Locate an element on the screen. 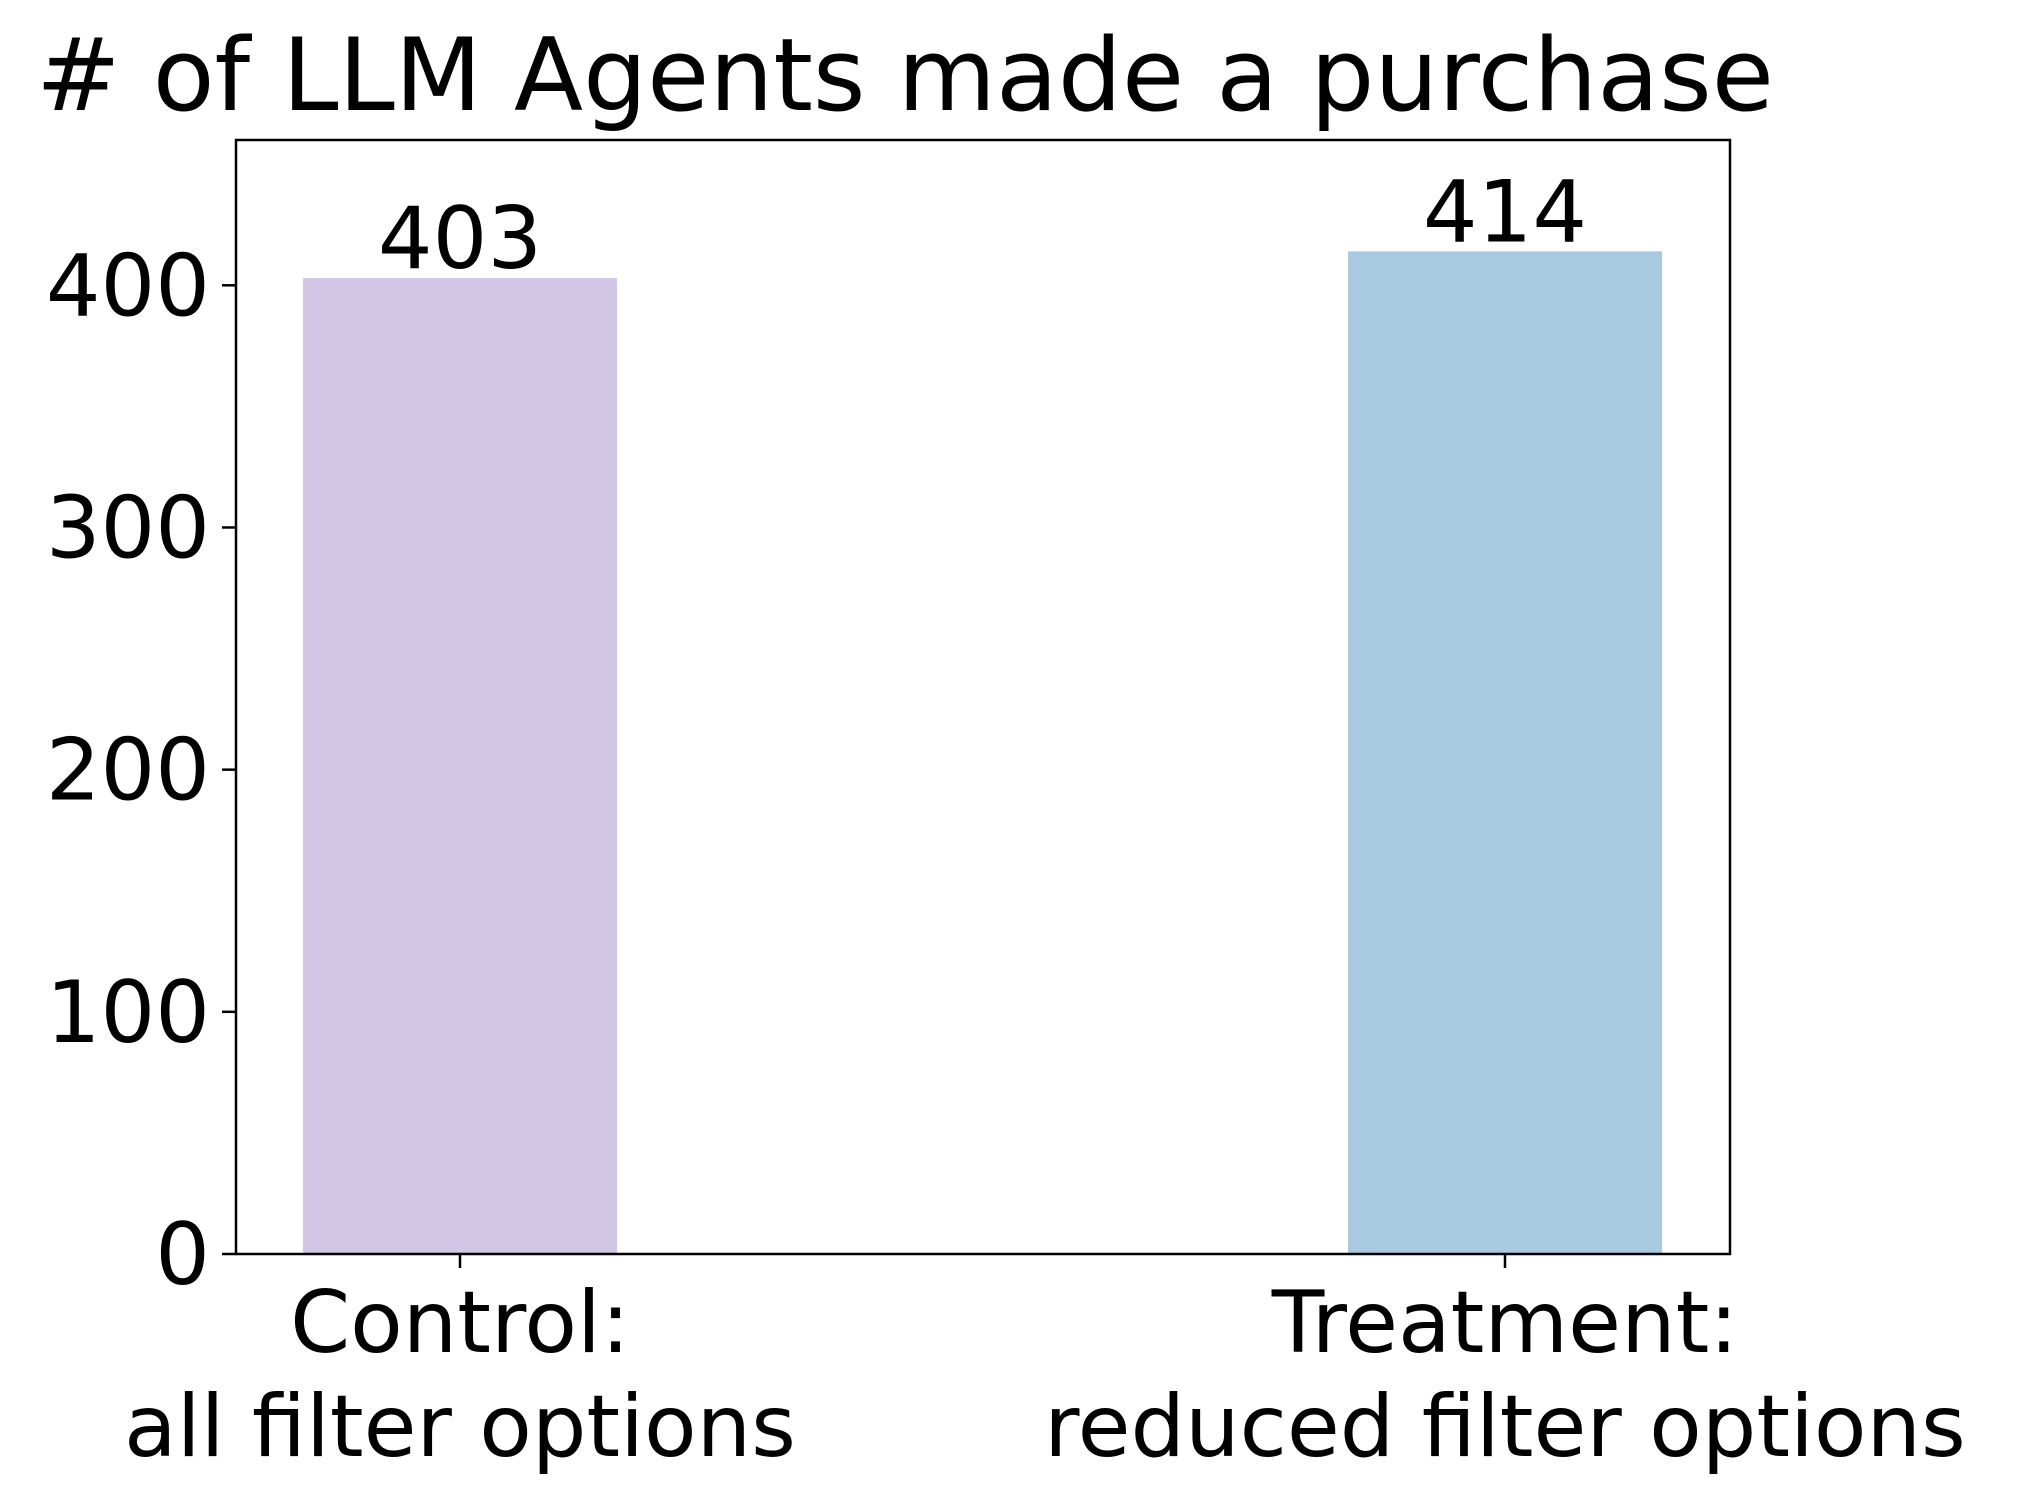 This screenshot has width=2033, height=1505. y-tick-label-4: 400 is located at coordinates (128, 286).